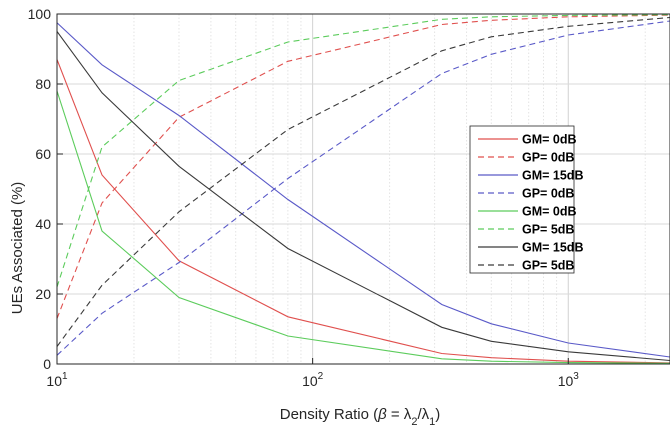 Image resolution: width=670 pixels, height=430 pixels. Describe the element at coordinates (43, 154) in the screenshot. I see `y-tick-label: 60` at that location.